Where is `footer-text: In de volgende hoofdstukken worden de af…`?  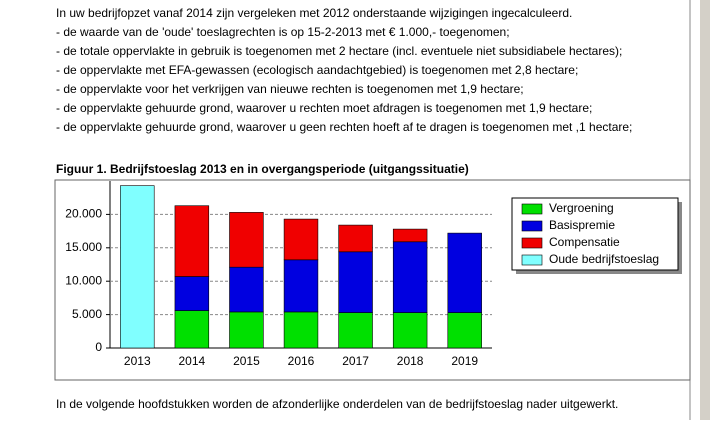 footer-text: In de volgende hoofdstukken worden de af… is located at coordinates (337, 404).